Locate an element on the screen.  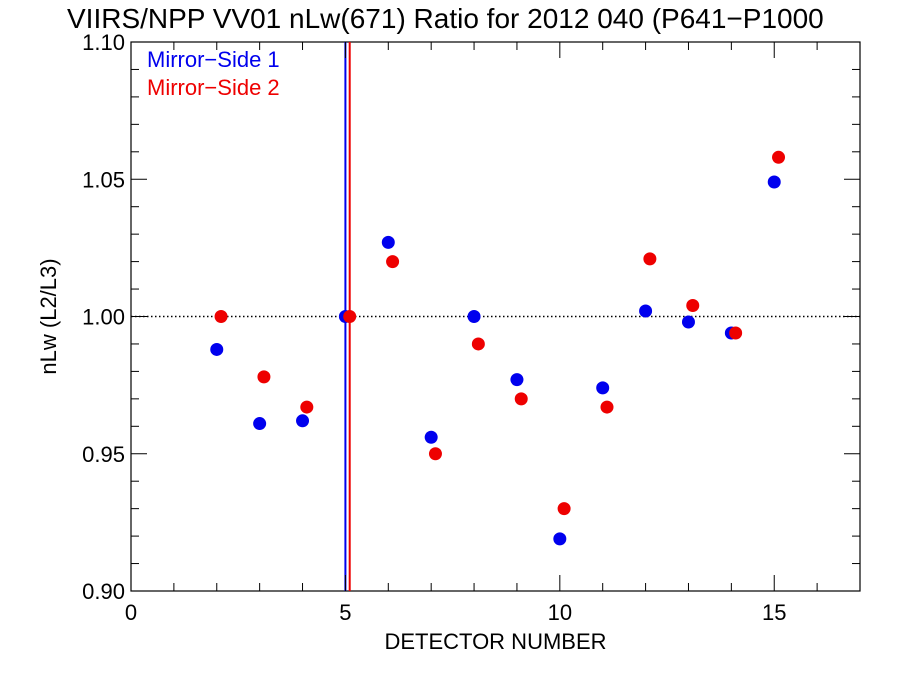
y-tick-label: 1.10 is located at coordinates (103, 42).